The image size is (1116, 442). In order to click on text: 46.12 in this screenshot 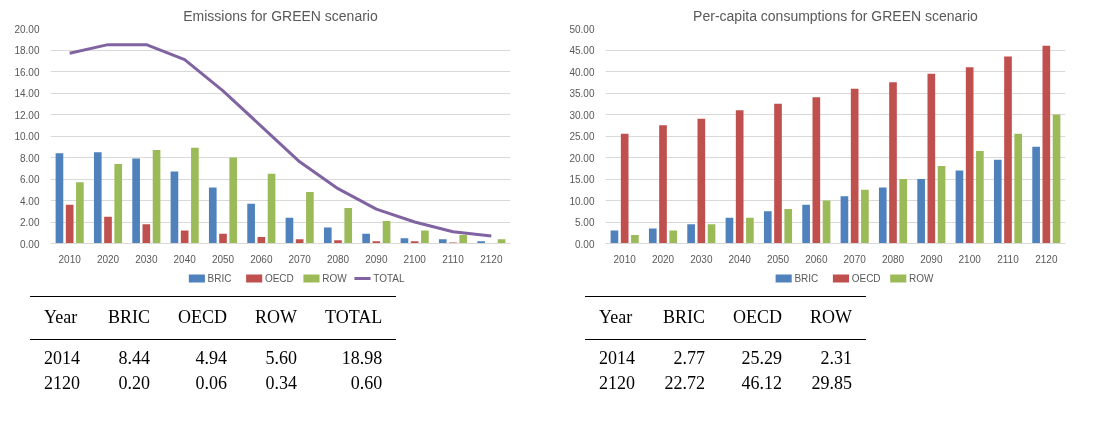, I will do `click(761, 384)`.